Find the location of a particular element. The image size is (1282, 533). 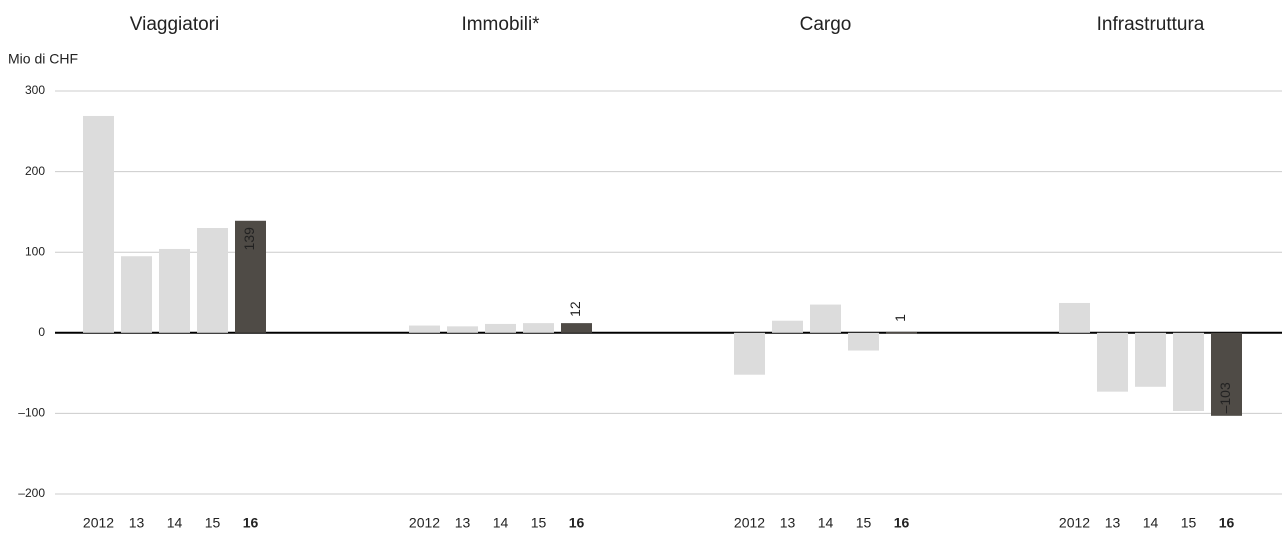

panel-title: Immobili* is located at coordinates (500, 24).